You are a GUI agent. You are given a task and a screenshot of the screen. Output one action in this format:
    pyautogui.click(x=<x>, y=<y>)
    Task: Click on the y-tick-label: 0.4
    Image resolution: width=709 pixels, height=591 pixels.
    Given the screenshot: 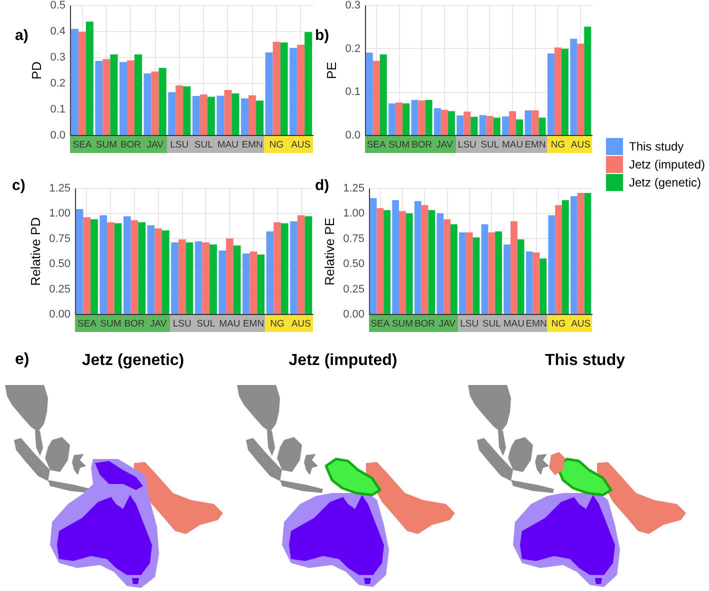 What is the action you would take?
    pyautogui.click(x=58, y=32)
    